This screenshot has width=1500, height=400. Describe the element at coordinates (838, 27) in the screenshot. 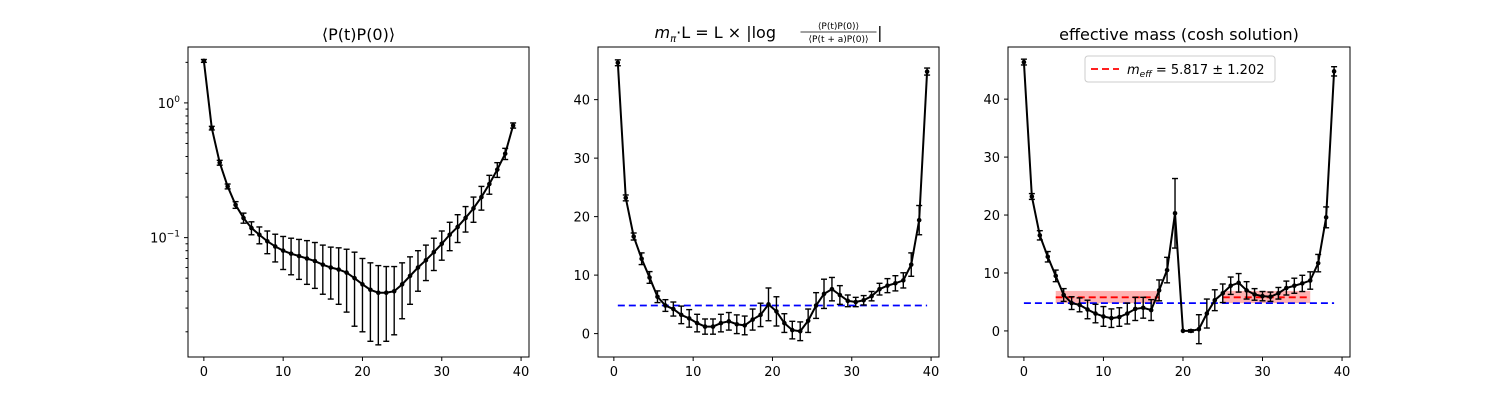

I see `title-fraction-numerator: ⟨P(t)P(0)⟩` at that location.